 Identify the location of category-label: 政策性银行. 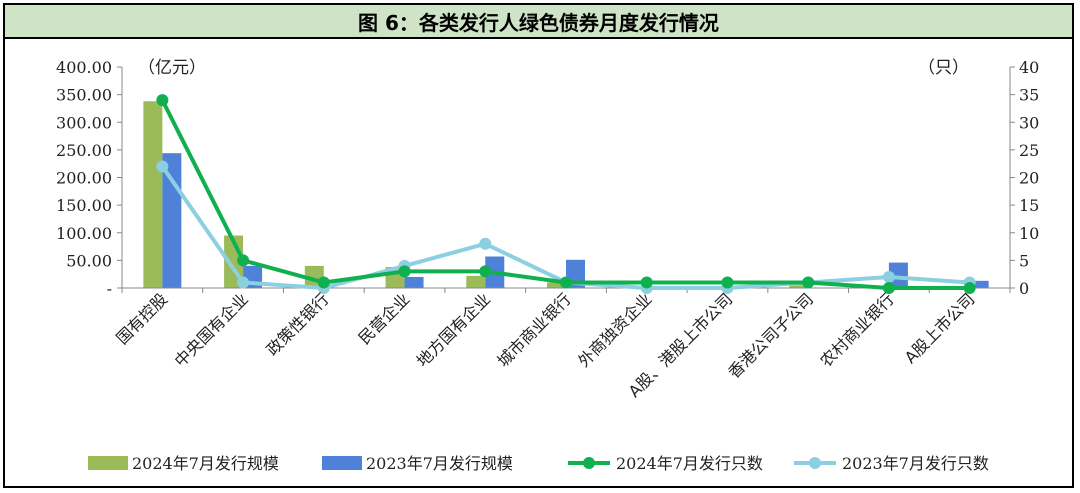
(298, 324).